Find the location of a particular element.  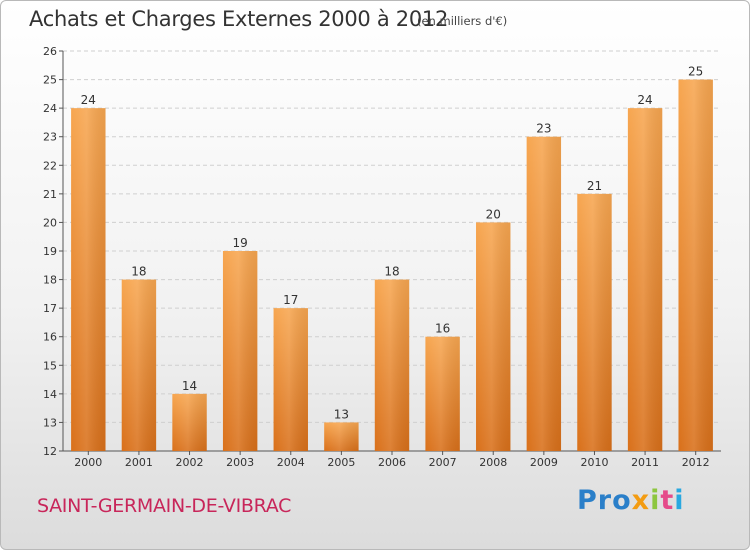

y-tick-label: 18 is located at coordinates (50, 280).